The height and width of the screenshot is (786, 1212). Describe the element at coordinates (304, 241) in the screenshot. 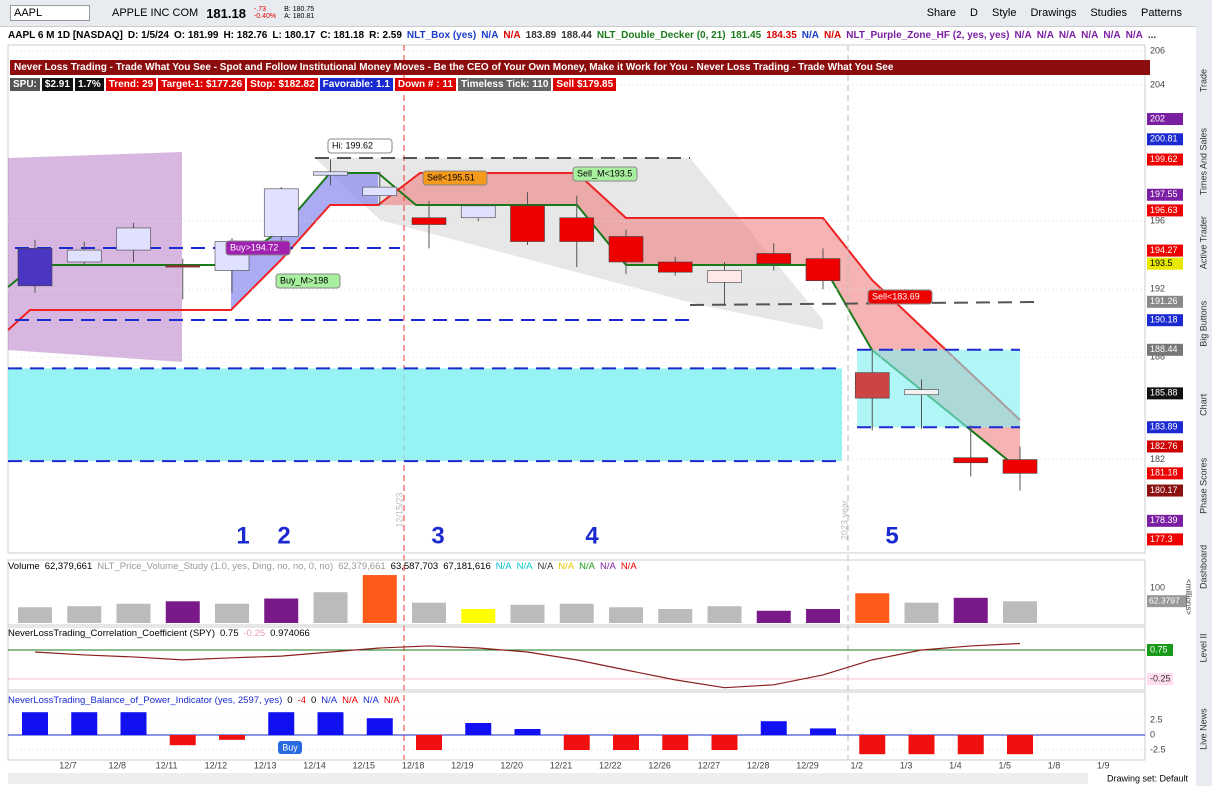

I see `blue-fill` at that location.